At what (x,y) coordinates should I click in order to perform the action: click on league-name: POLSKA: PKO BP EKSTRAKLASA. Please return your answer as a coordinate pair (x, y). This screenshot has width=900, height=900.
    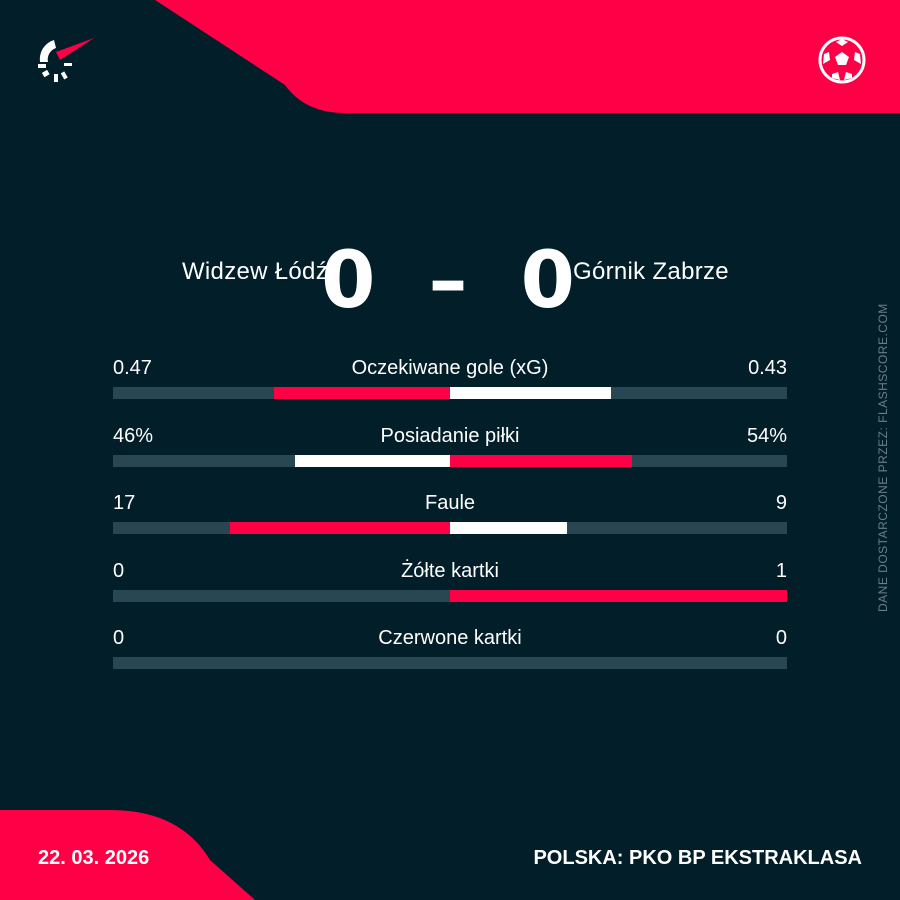
    Looking at the image, I should click on (697, 858).